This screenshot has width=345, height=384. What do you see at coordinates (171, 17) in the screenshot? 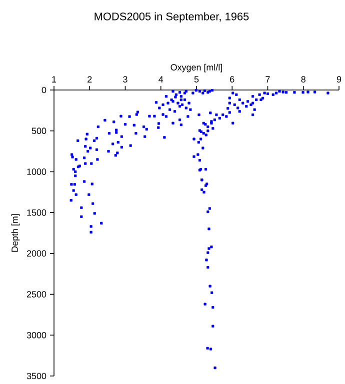
I see `chart-title: MODS2005 in September, 1965` at bounding box center [171, 17].